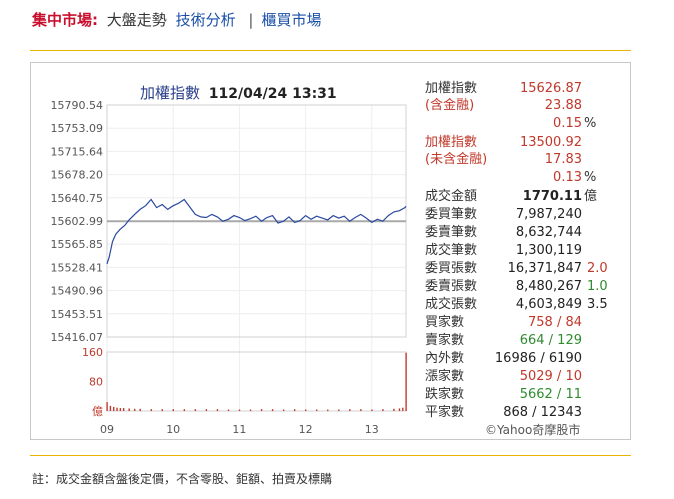 The width and height of the screenshot is (674, 499). I want to click on stat-label: 加權指數, so click(451, 88).